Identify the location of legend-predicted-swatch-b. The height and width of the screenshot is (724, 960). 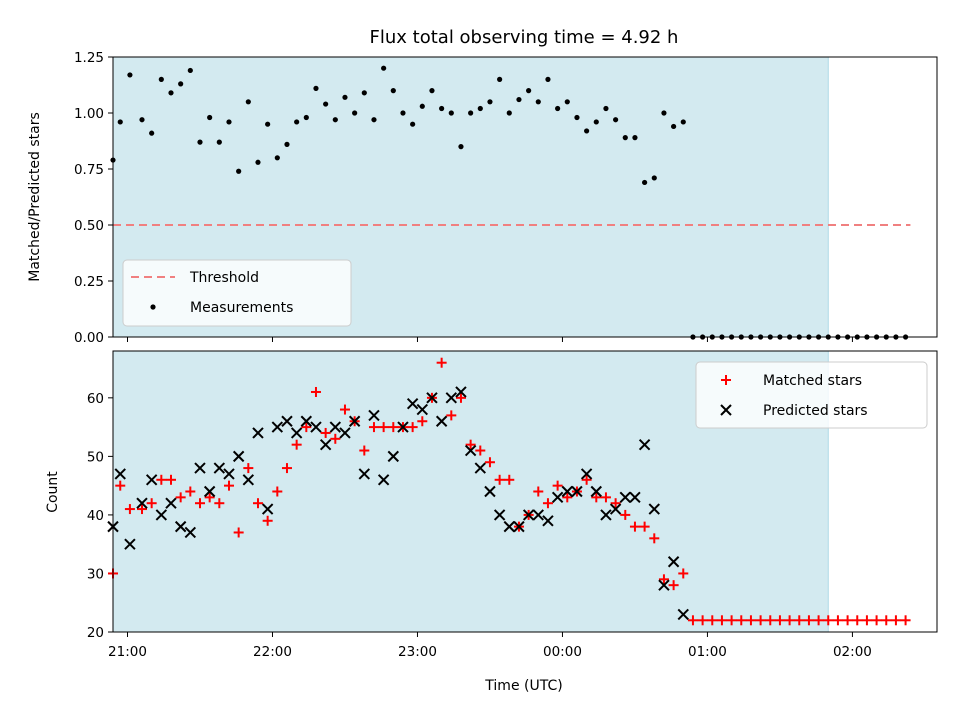
(726, 410).